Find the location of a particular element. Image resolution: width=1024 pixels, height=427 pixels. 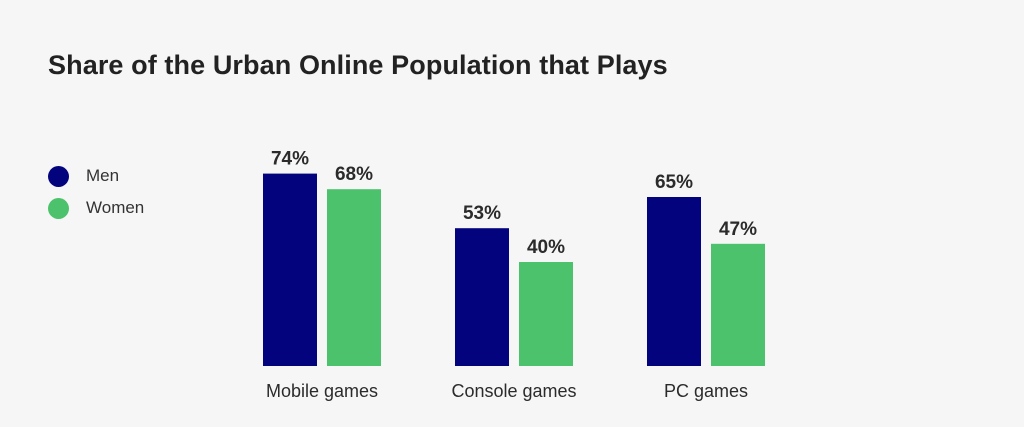

value-label-console-women: 40% is located at coordinates (546, 247).